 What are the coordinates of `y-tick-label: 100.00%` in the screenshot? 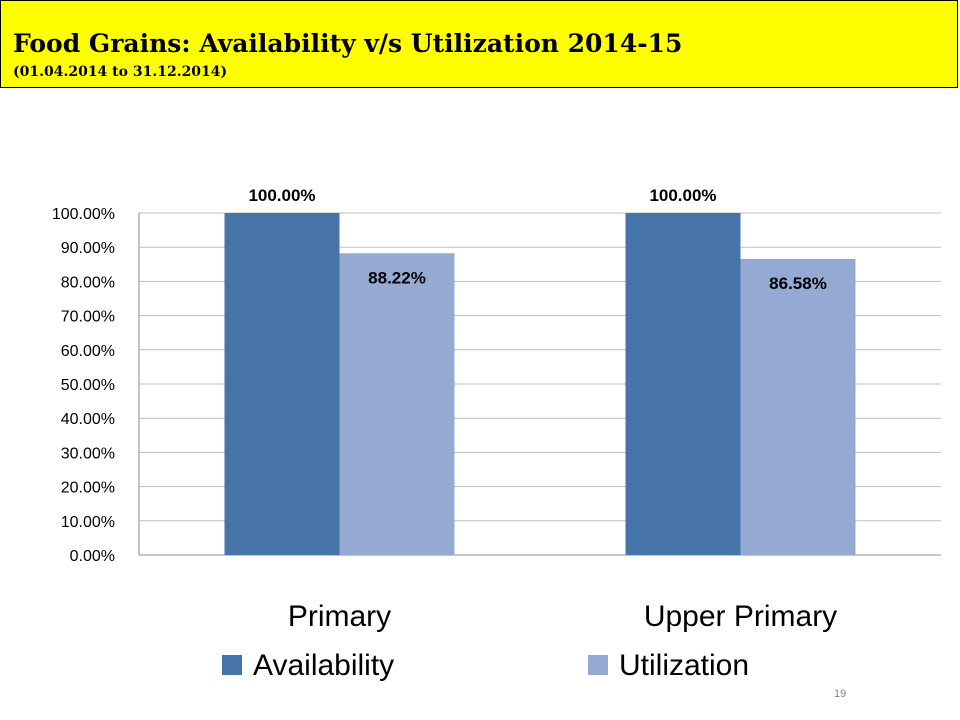 It's located at (83, 214).